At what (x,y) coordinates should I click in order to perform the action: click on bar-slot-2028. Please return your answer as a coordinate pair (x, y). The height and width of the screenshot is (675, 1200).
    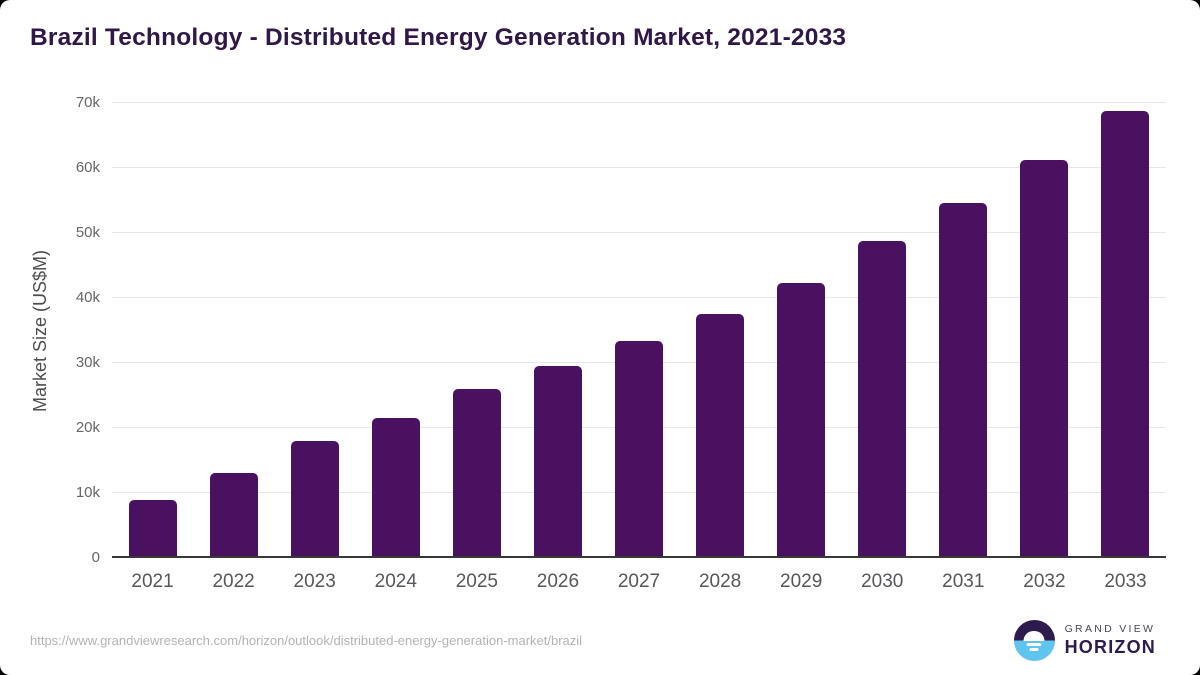
    Looking at the image, I should click on (720, 330).